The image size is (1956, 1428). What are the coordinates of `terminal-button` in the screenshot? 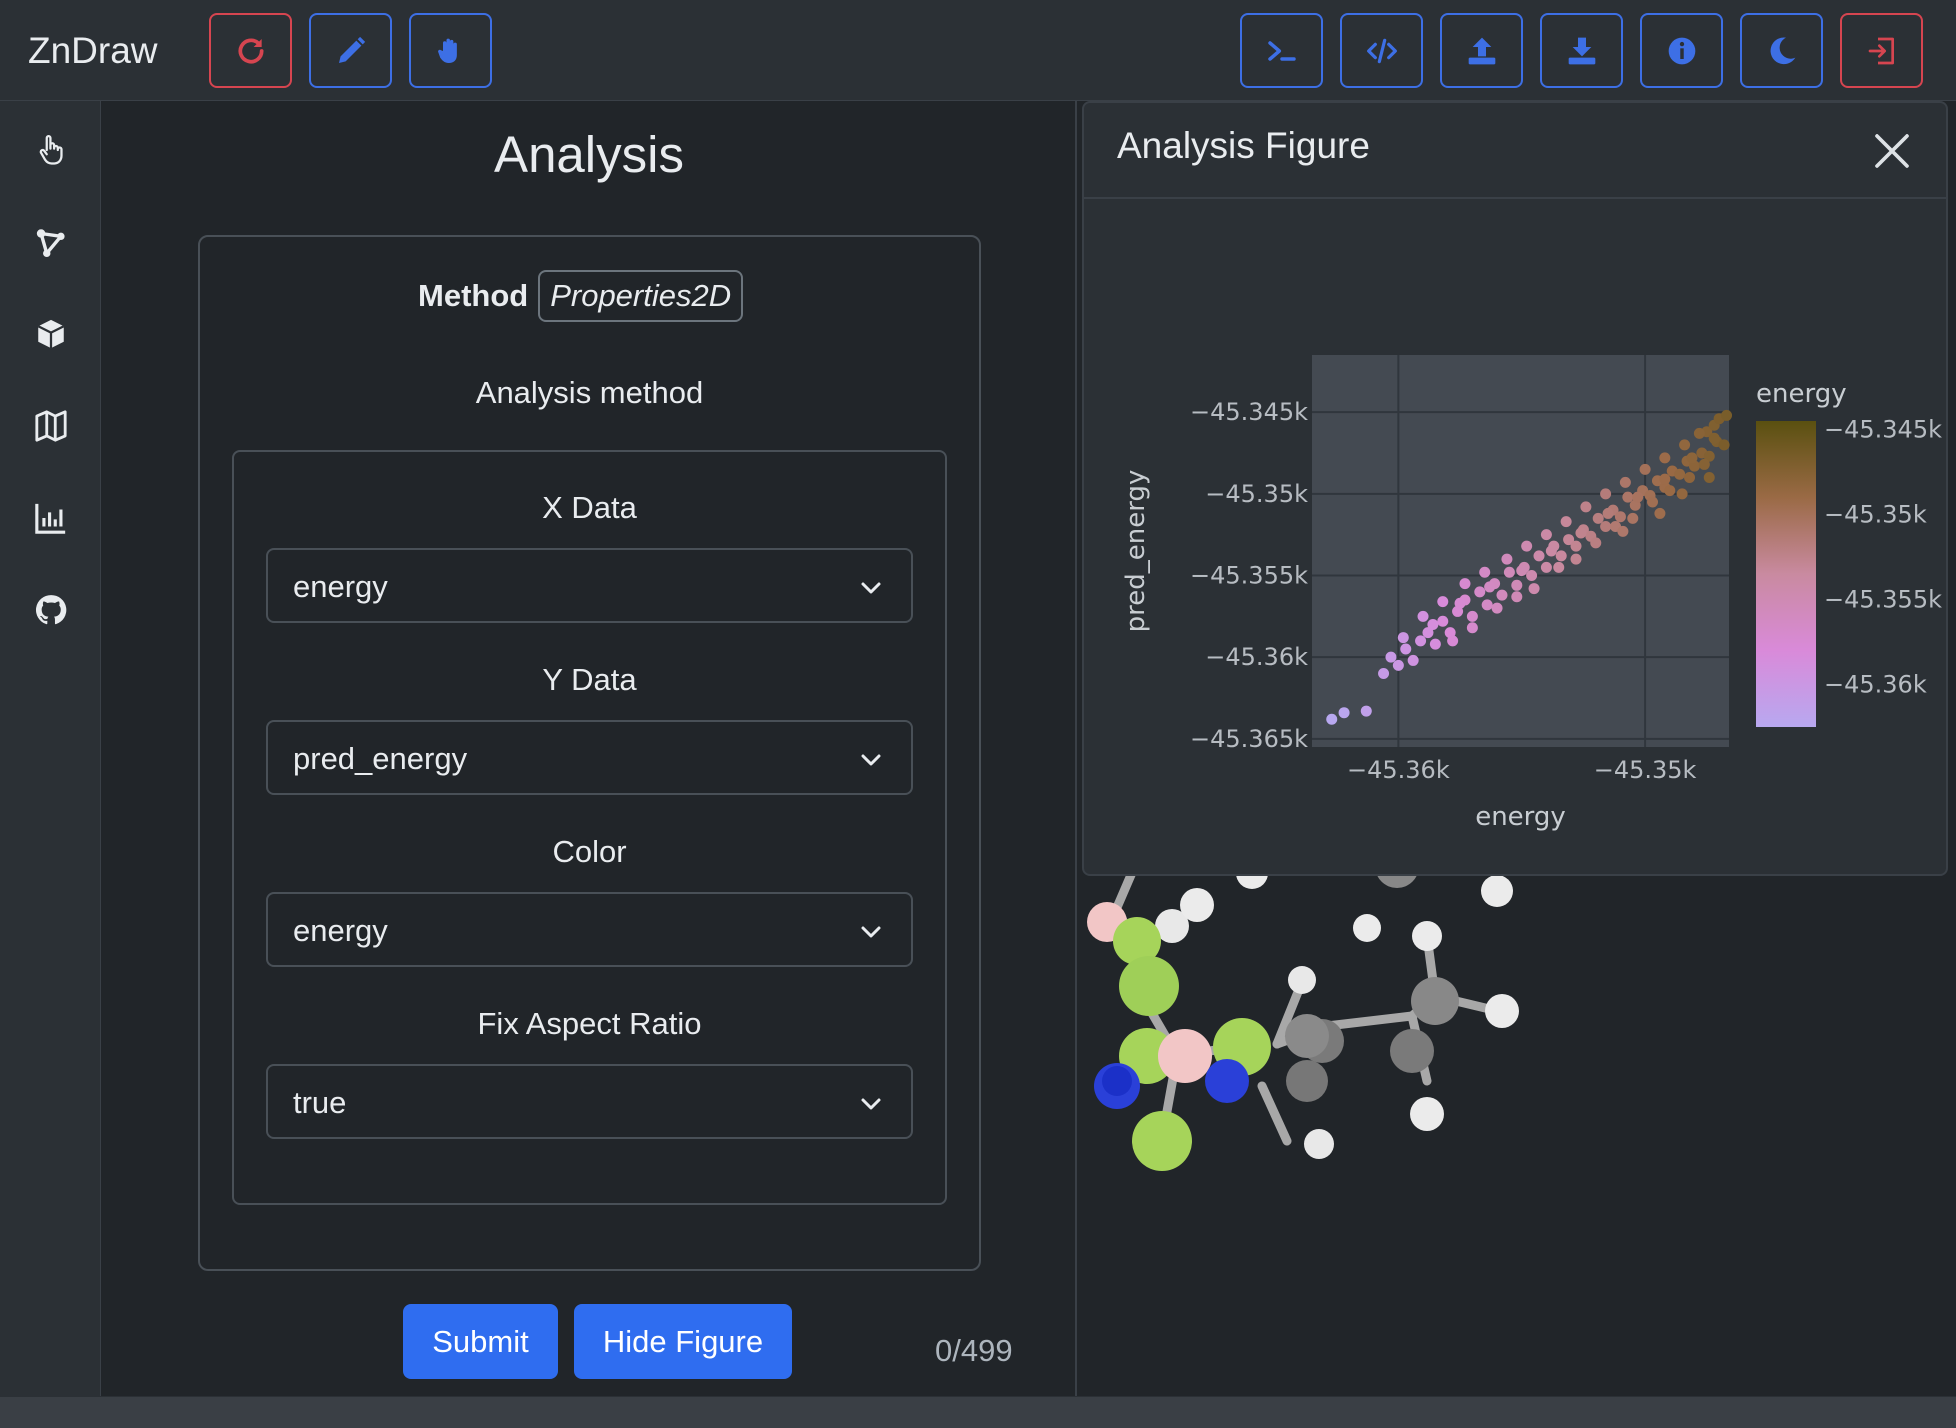 It's located at (1281, 50).